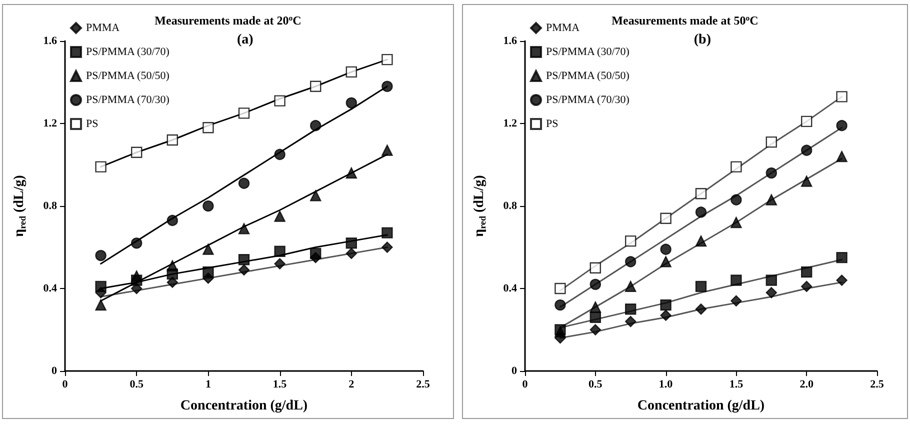 The height and width of the screenshot is (425, 910). What do you see at coordinates (351, 384) in the screenshot?
I see `x-tick-label: 2` at bounding box center [351, 384].